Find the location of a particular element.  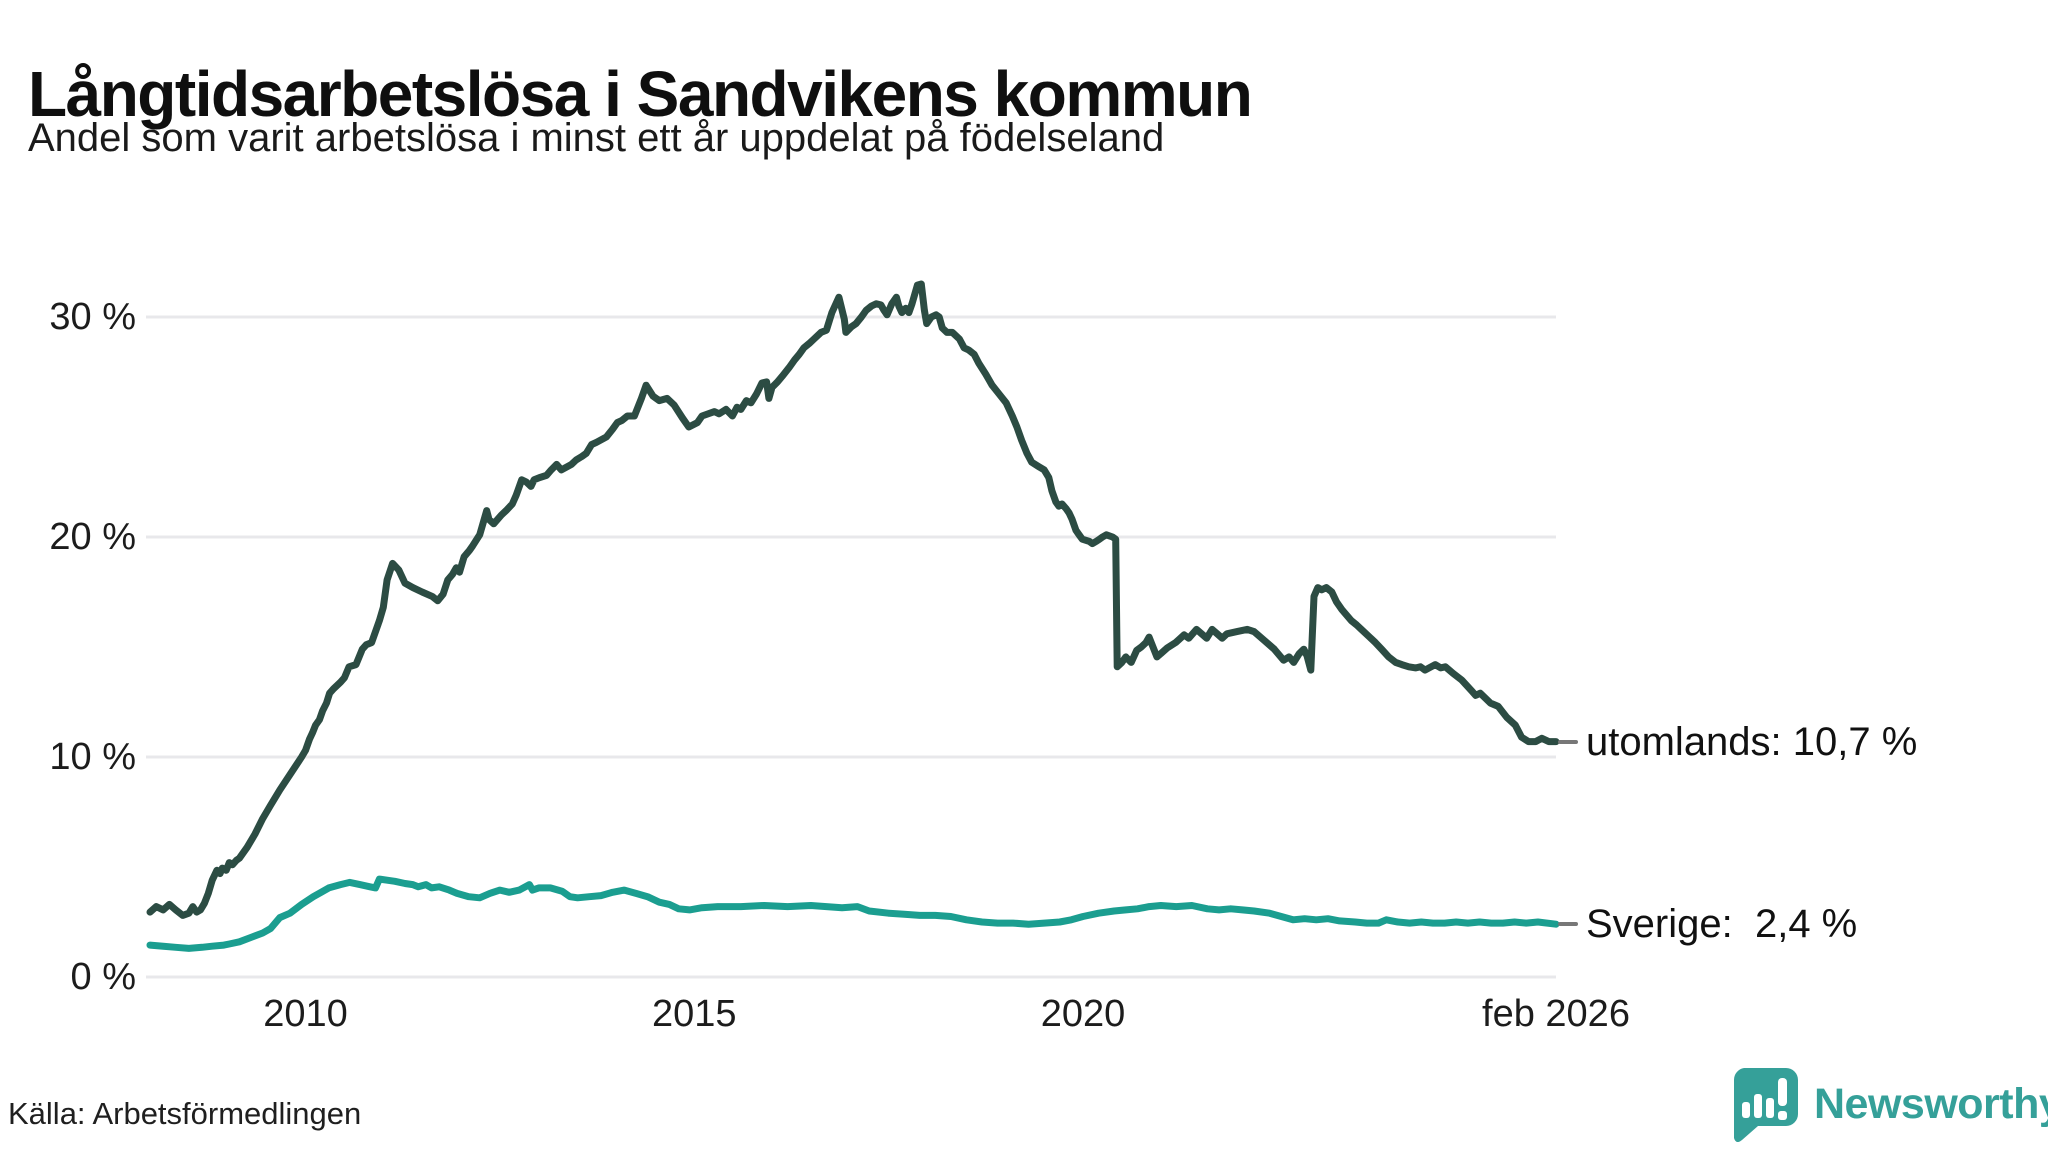

newsworthy-speech-bubble-chart-icon is located at coordinates (1765, 1105).